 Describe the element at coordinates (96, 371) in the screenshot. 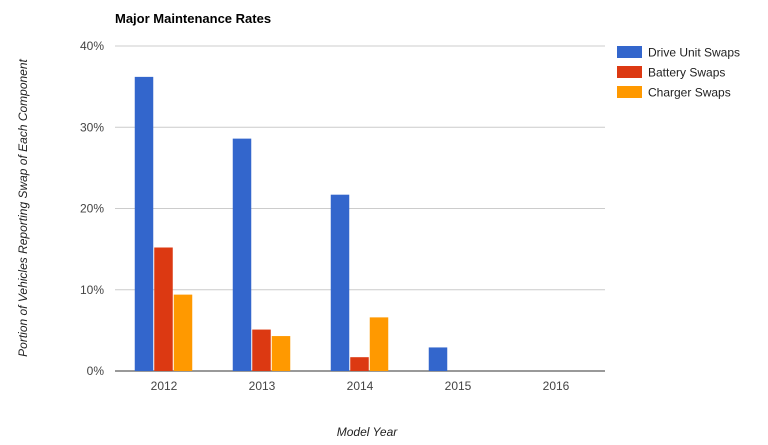

I see `y-tick-label: 0%` at that location.